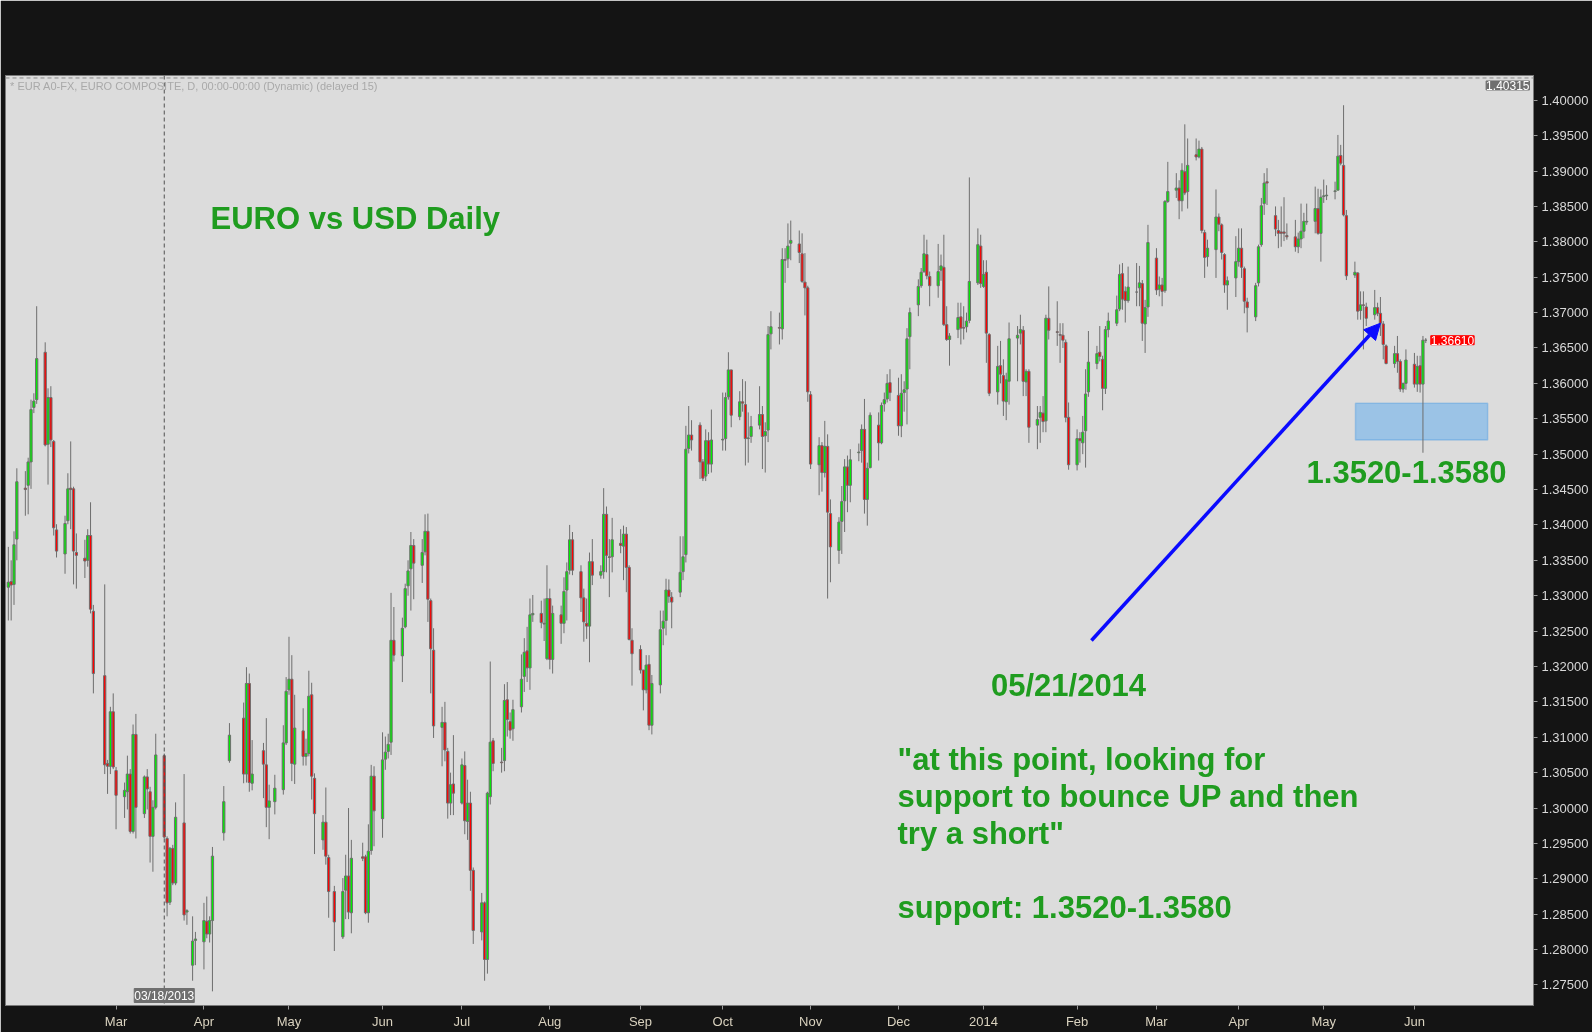  I want to click on x-tick-label: Sep, so click(640, 1021).